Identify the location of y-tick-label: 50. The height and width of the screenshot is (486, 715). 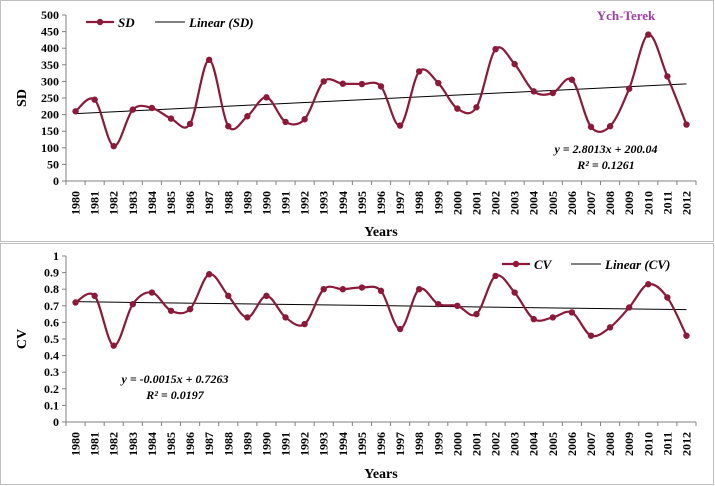
(53, 164).